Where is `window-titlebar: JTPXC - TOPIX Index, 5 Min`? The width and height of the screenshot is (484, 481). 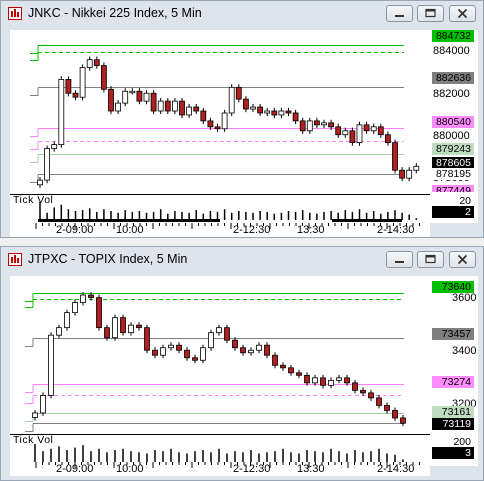 window-titlebar: JTPXC - TOPIX Index, 5 Min is located at coordinates (242, 260).